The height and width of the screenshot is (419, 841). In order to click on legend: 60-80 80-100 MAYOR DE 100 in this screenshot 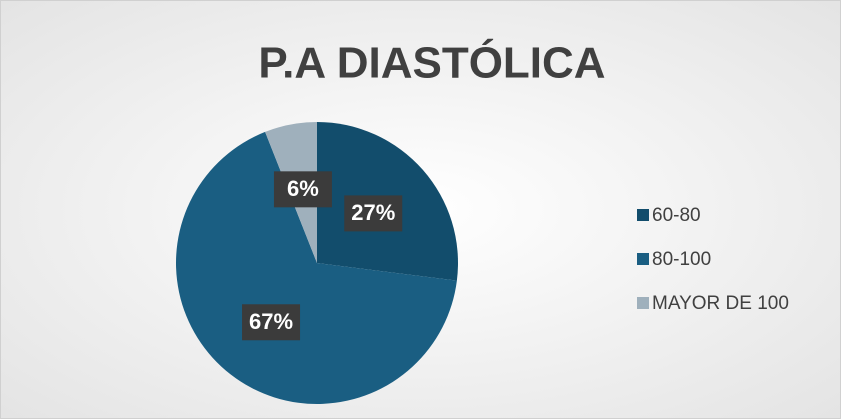, I will do `click(713, 259)`.